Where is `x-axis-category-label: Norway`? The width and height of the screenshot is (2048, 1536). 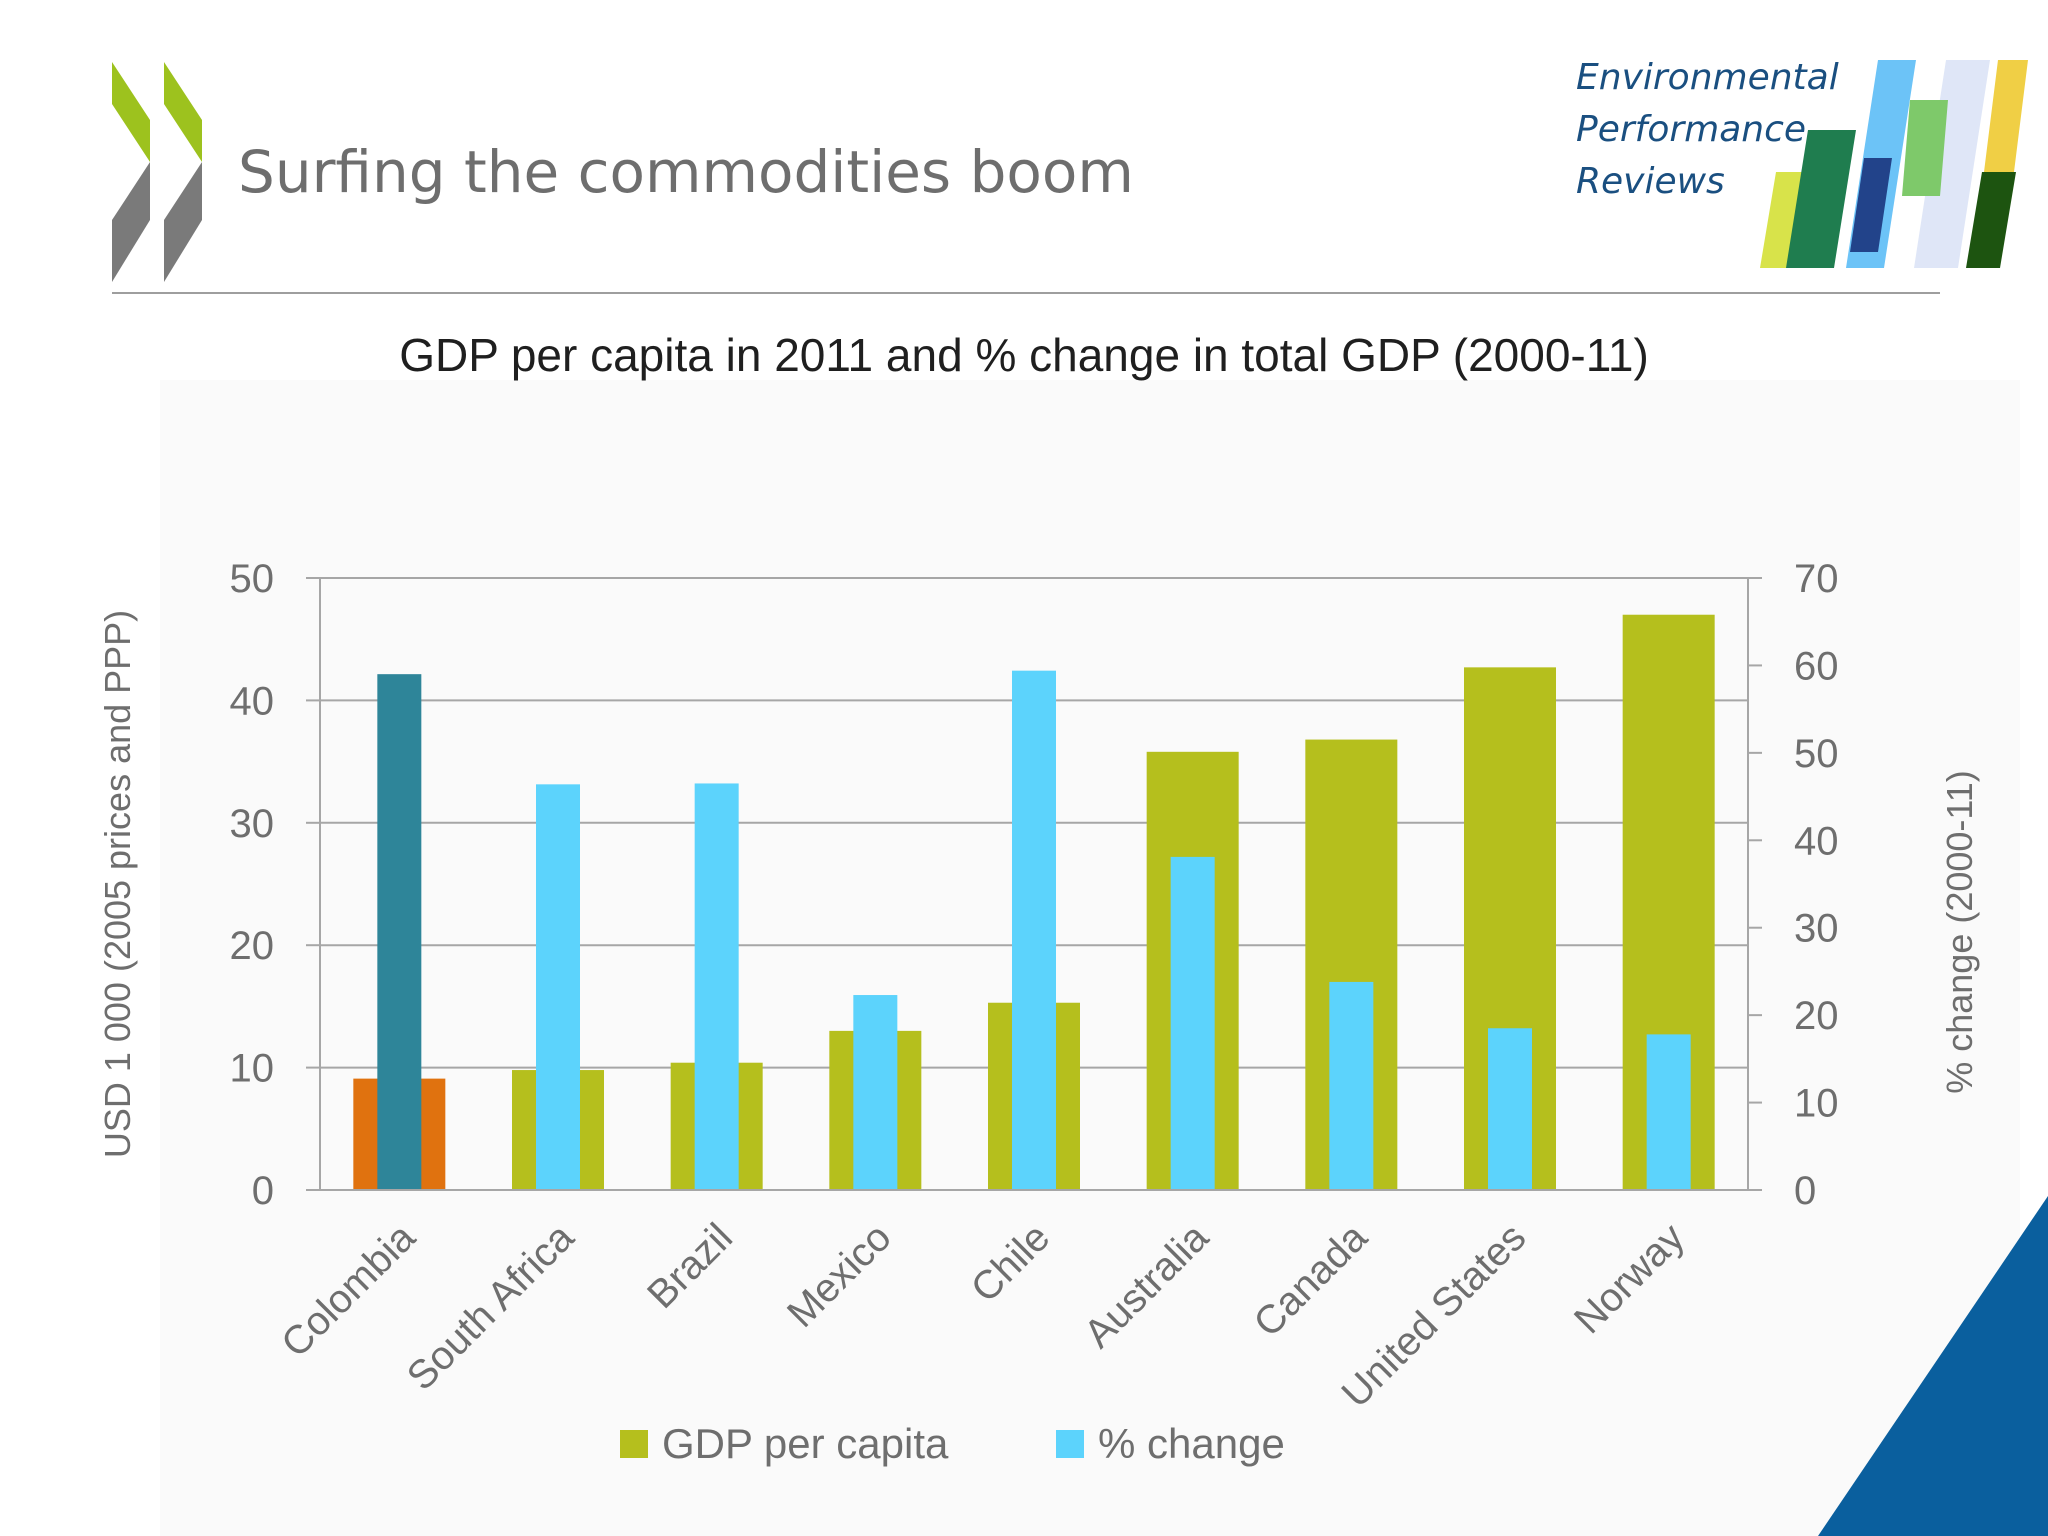
x-axis-category-label: Norway is located at coordinates (1629, 1278).